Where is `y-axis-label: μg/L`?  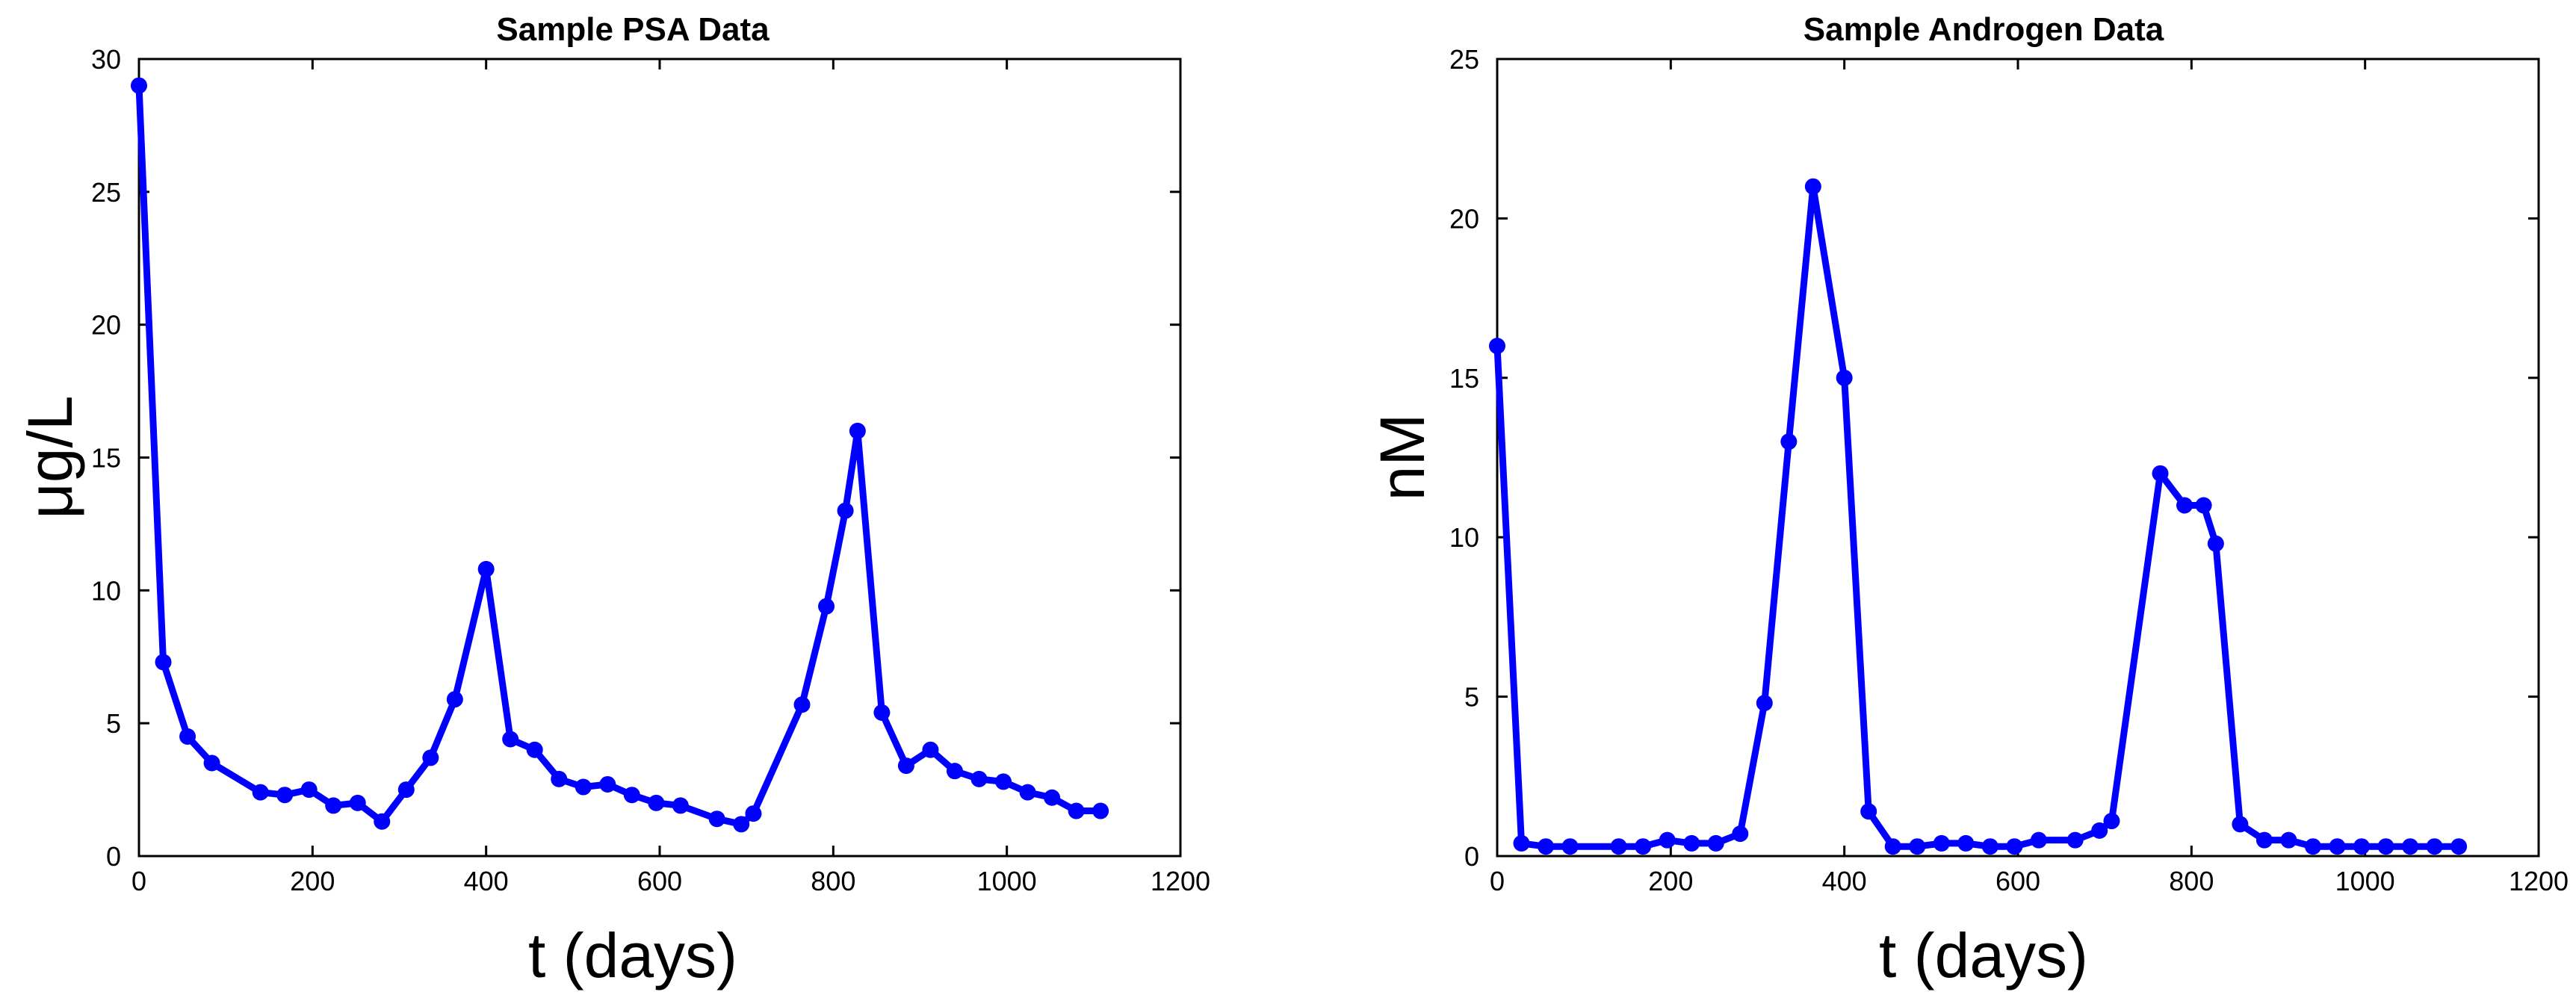 y-axis-label: μg/L is located at coordinates (50, 456).